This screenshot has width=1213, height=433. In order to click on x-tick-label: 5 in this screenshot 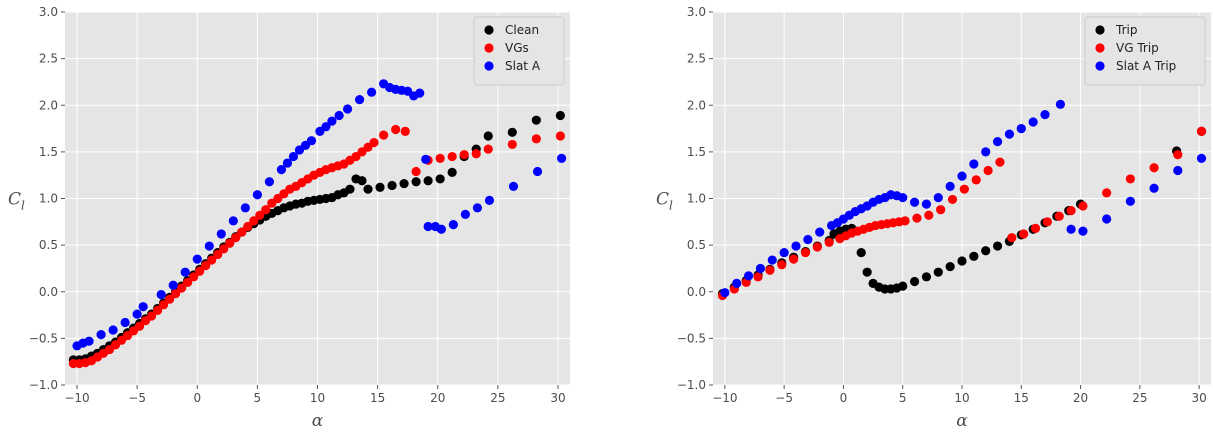, I will do `click(258, 398)`.